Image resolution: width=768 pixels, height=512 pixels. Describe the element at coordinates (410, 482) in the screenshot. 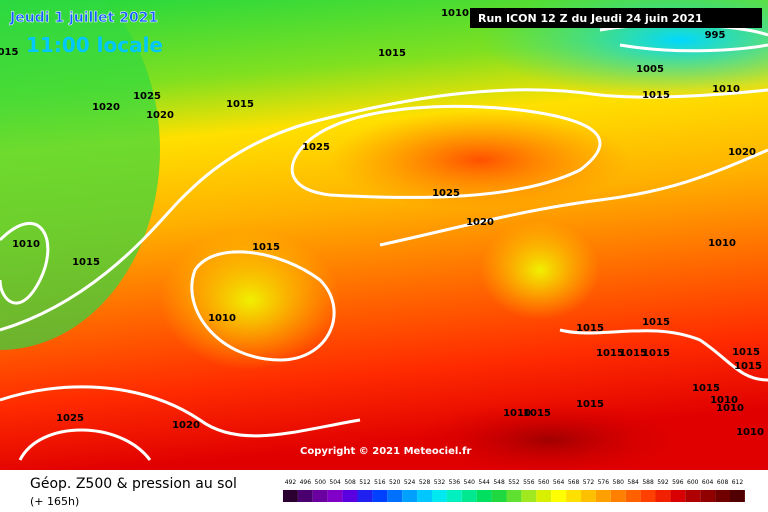

I see `scale-label: 524` at that location.